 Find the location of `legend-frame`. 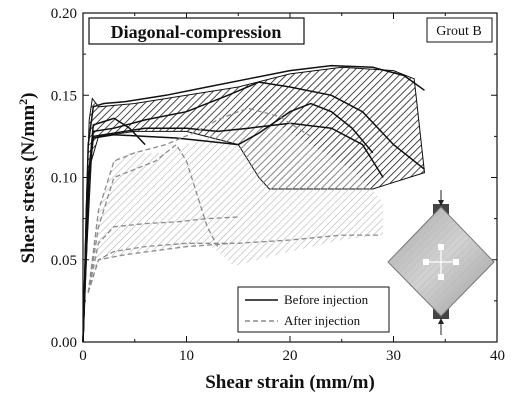

legend-frame is located at coordinates (313, 309).